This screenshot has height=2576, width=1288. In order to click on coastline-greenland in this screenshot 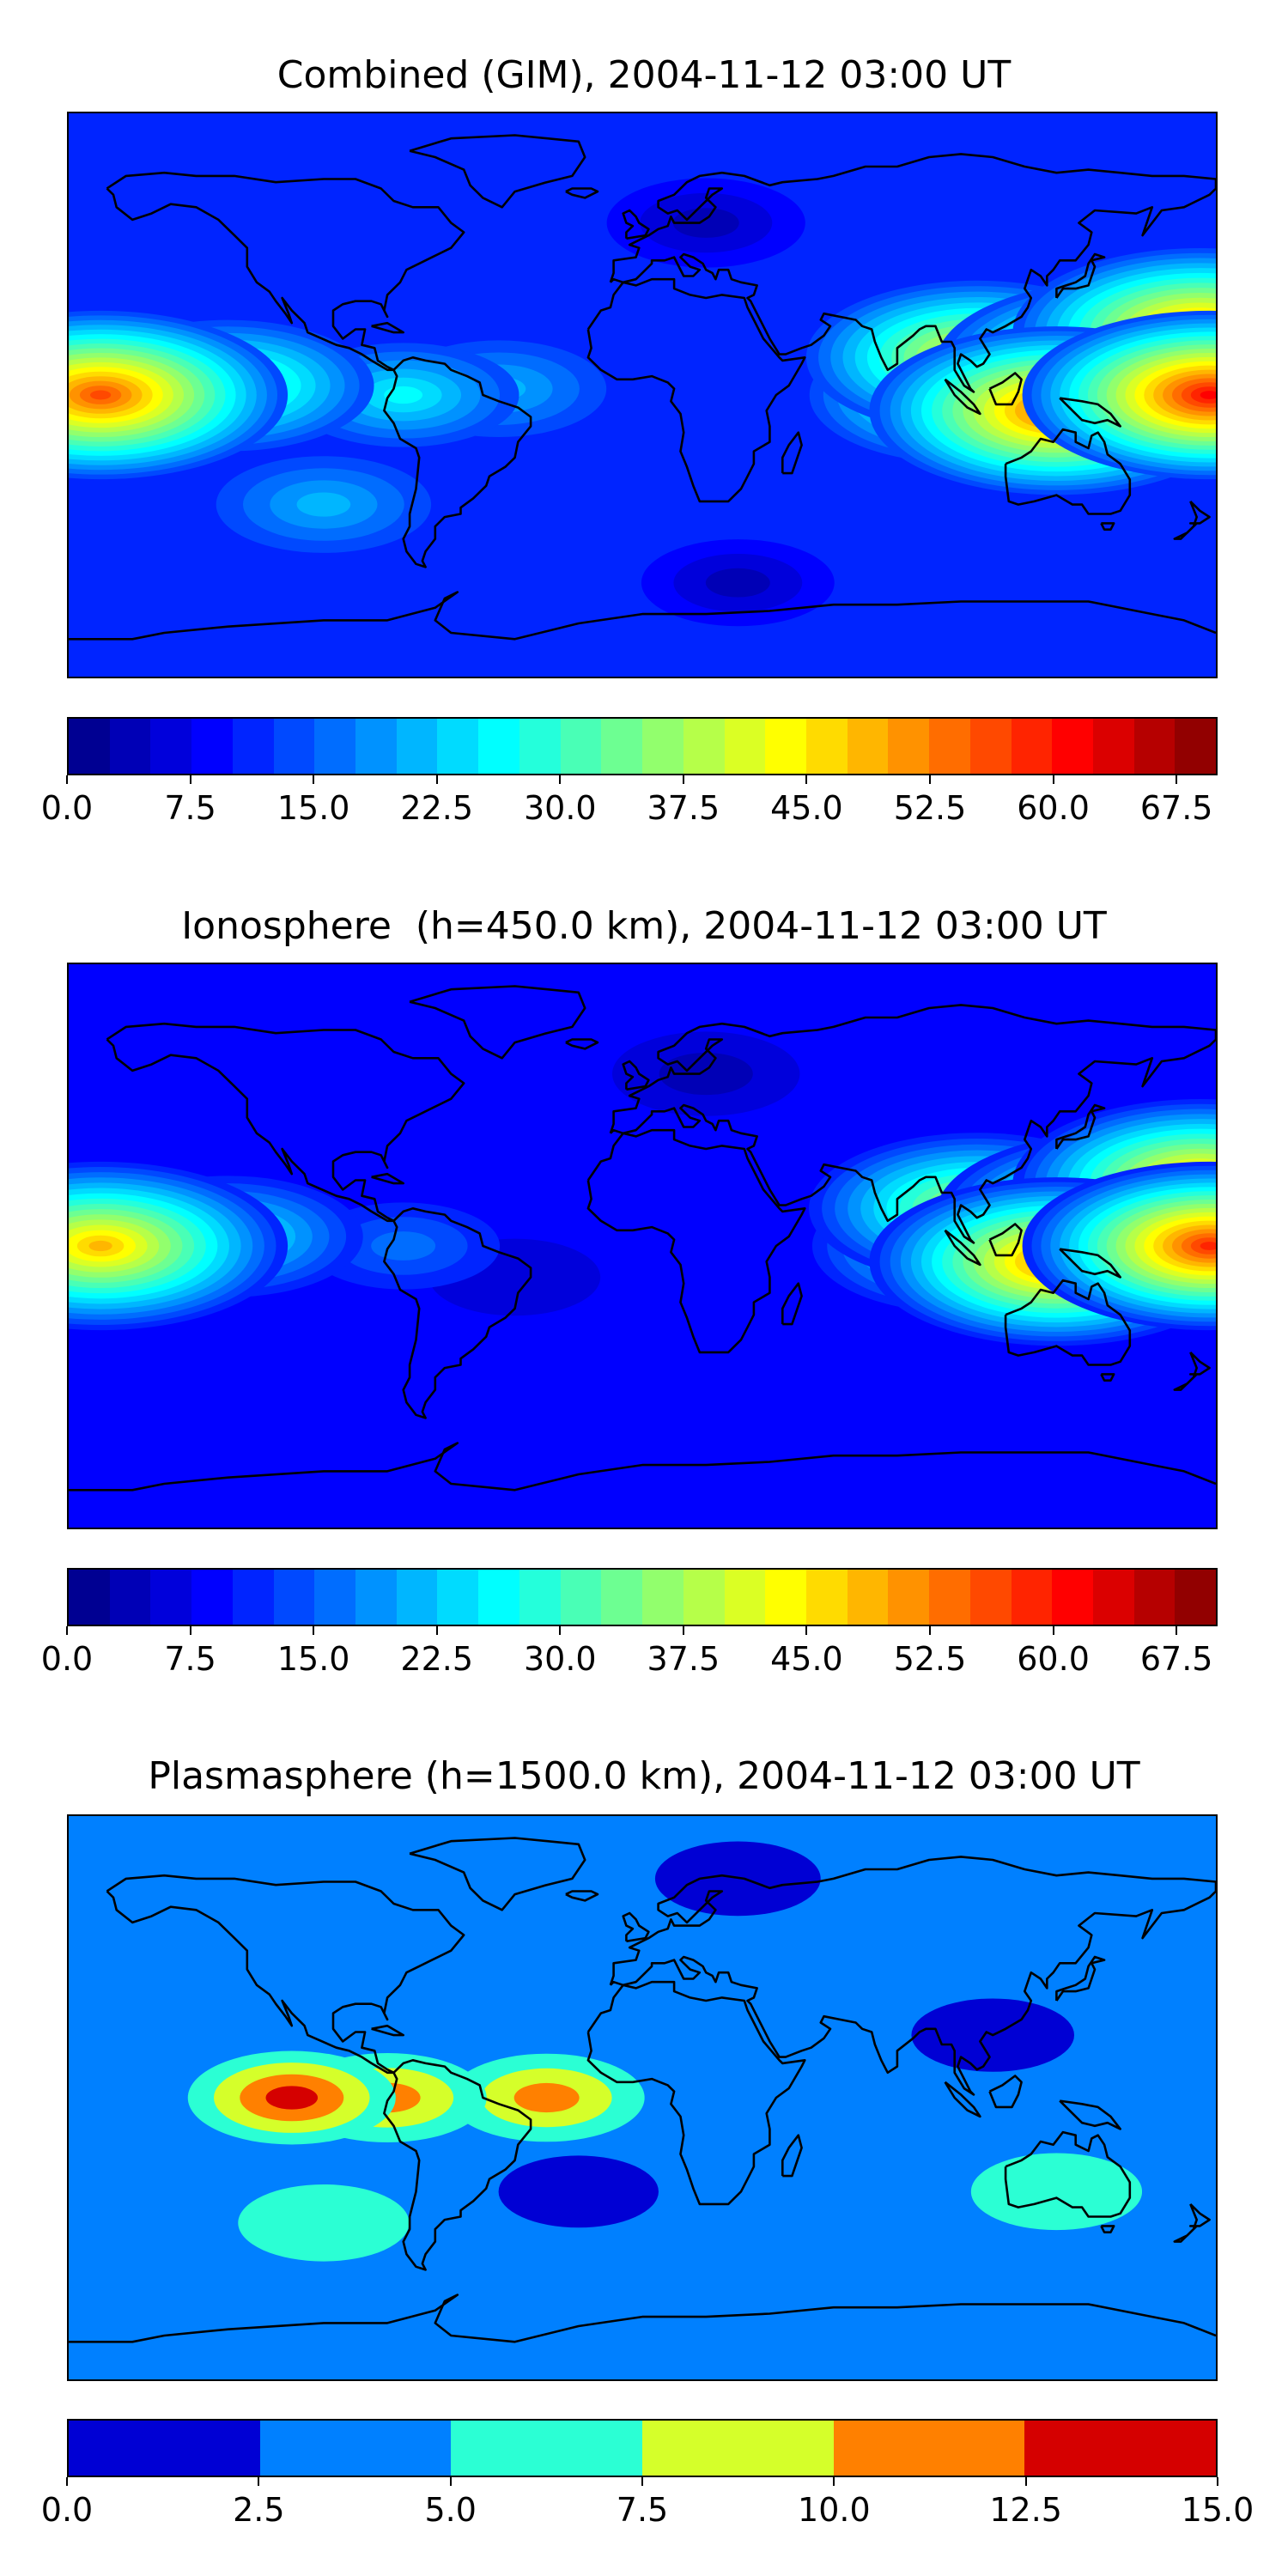, I will do `click(497, 1874)`.